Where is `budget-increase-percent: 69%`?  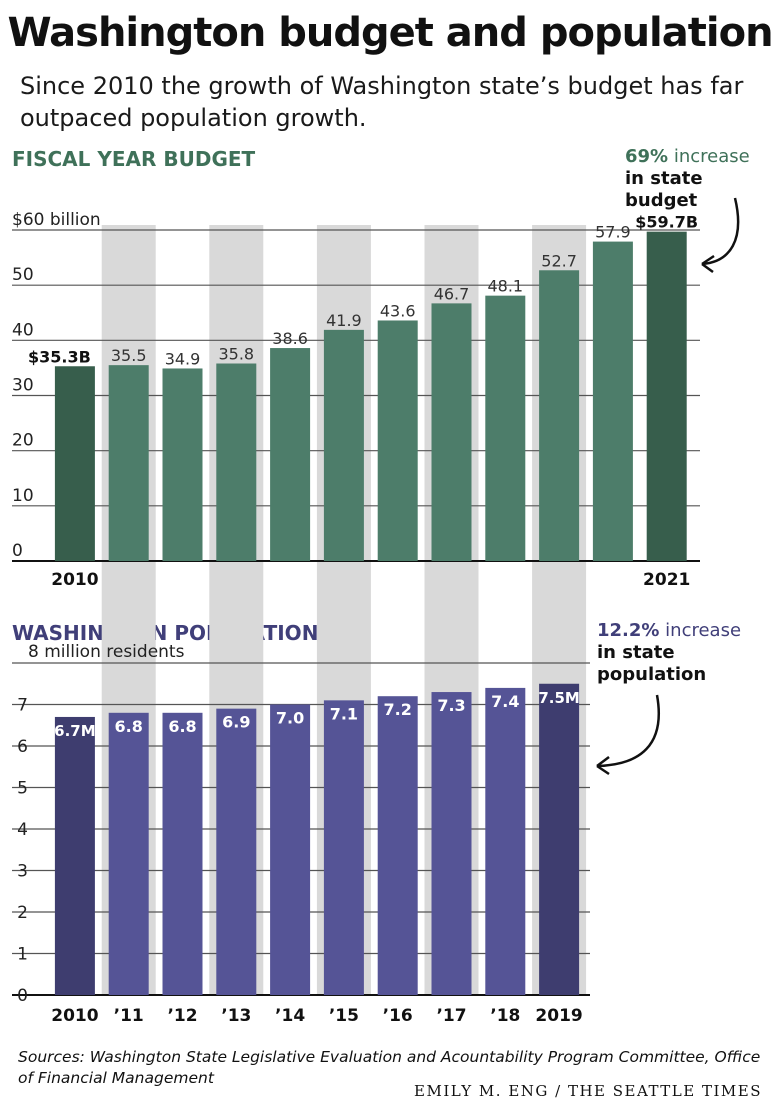
budget-increase-percent: 69% is located at coordinates (647, 156).